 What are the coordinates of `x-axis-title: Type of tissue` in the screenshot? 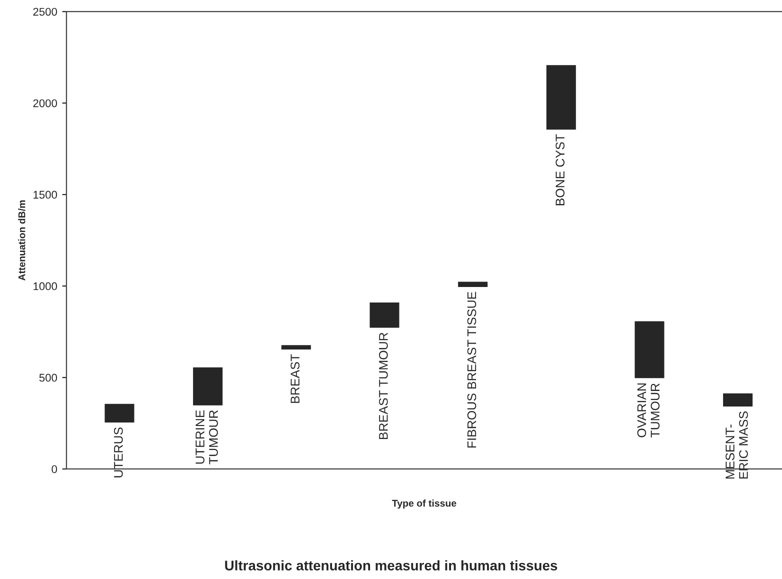 It's located at (424, 504).